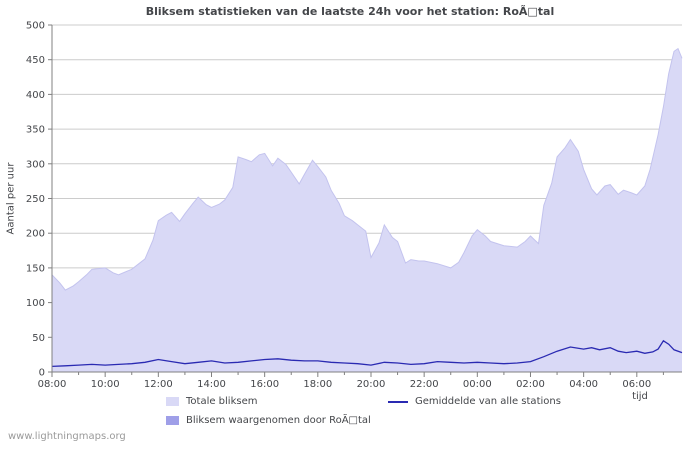 The width and height of the screenshot is (700, 450). Describe the element at coordinates (277, 401) in the screenshot. I see `legend-item-total: Totale bliksem` at that location.